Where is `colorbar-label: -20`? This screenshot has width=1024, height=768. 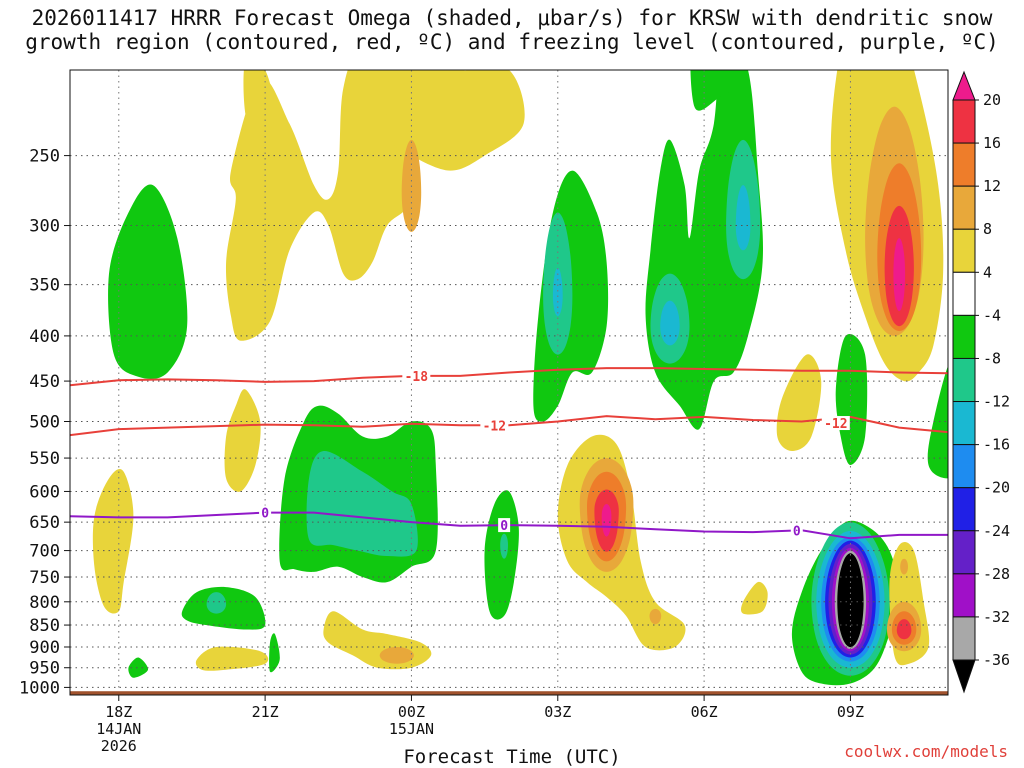
colorbar-label: -20 is located at coordinates (996, 488).